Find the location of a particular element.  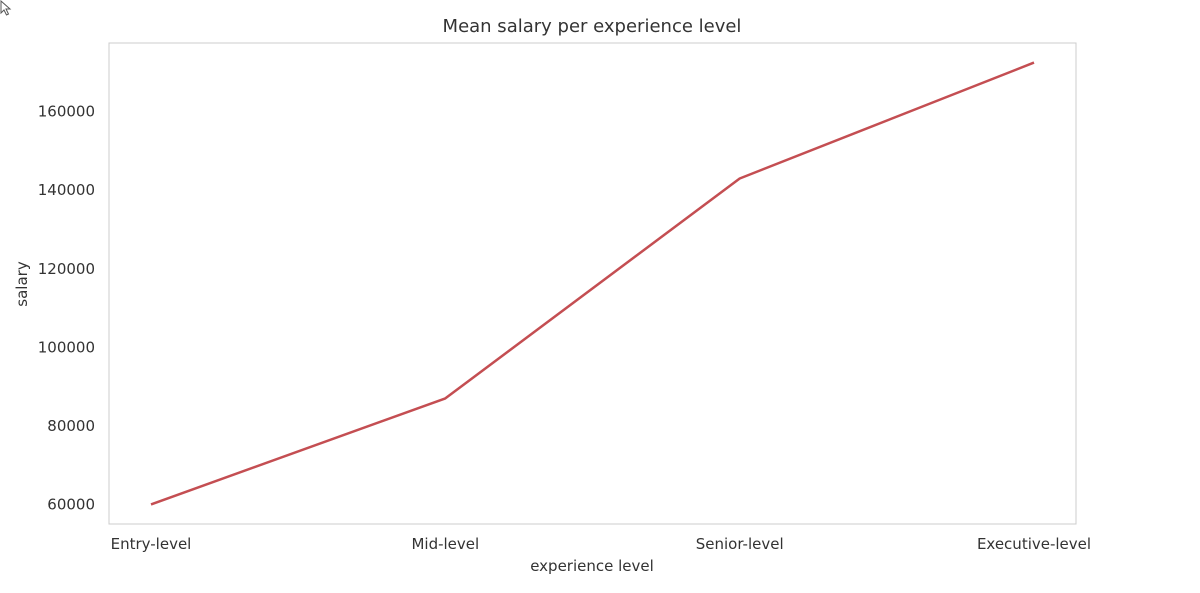

x-tick-label: Executive-level is located at coordinates (1034, 544).